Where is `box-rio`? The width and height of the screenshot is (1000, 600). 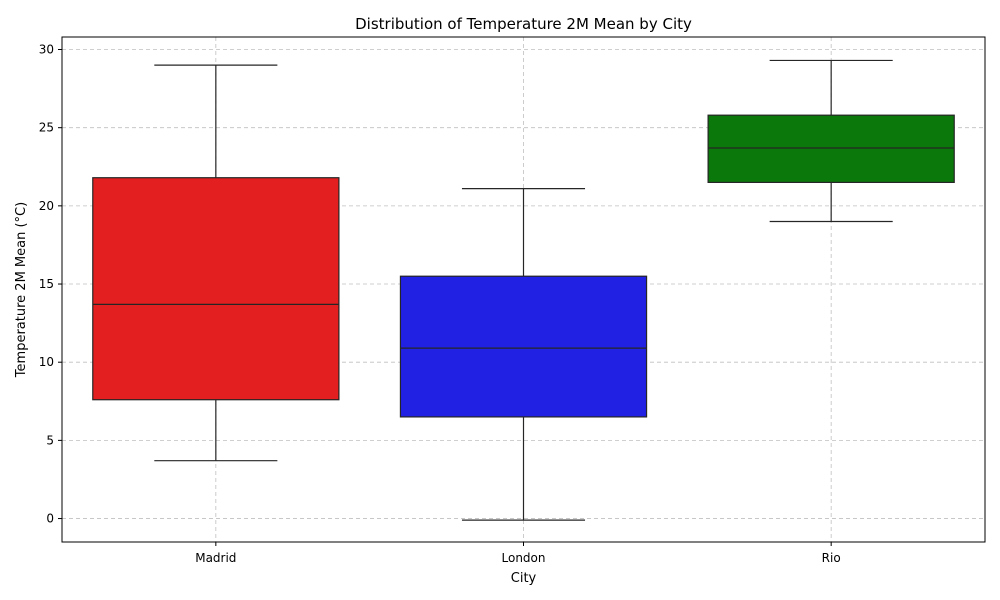 box-rio is located at coordinates (831, 141).